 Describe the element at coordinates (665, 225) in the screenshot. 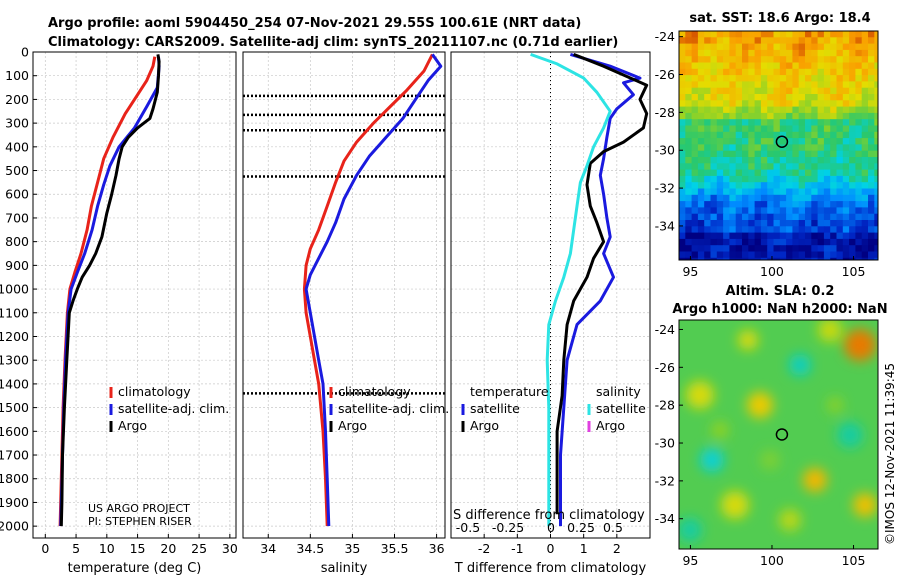

I see `map-ytick-label: -34` at that location.